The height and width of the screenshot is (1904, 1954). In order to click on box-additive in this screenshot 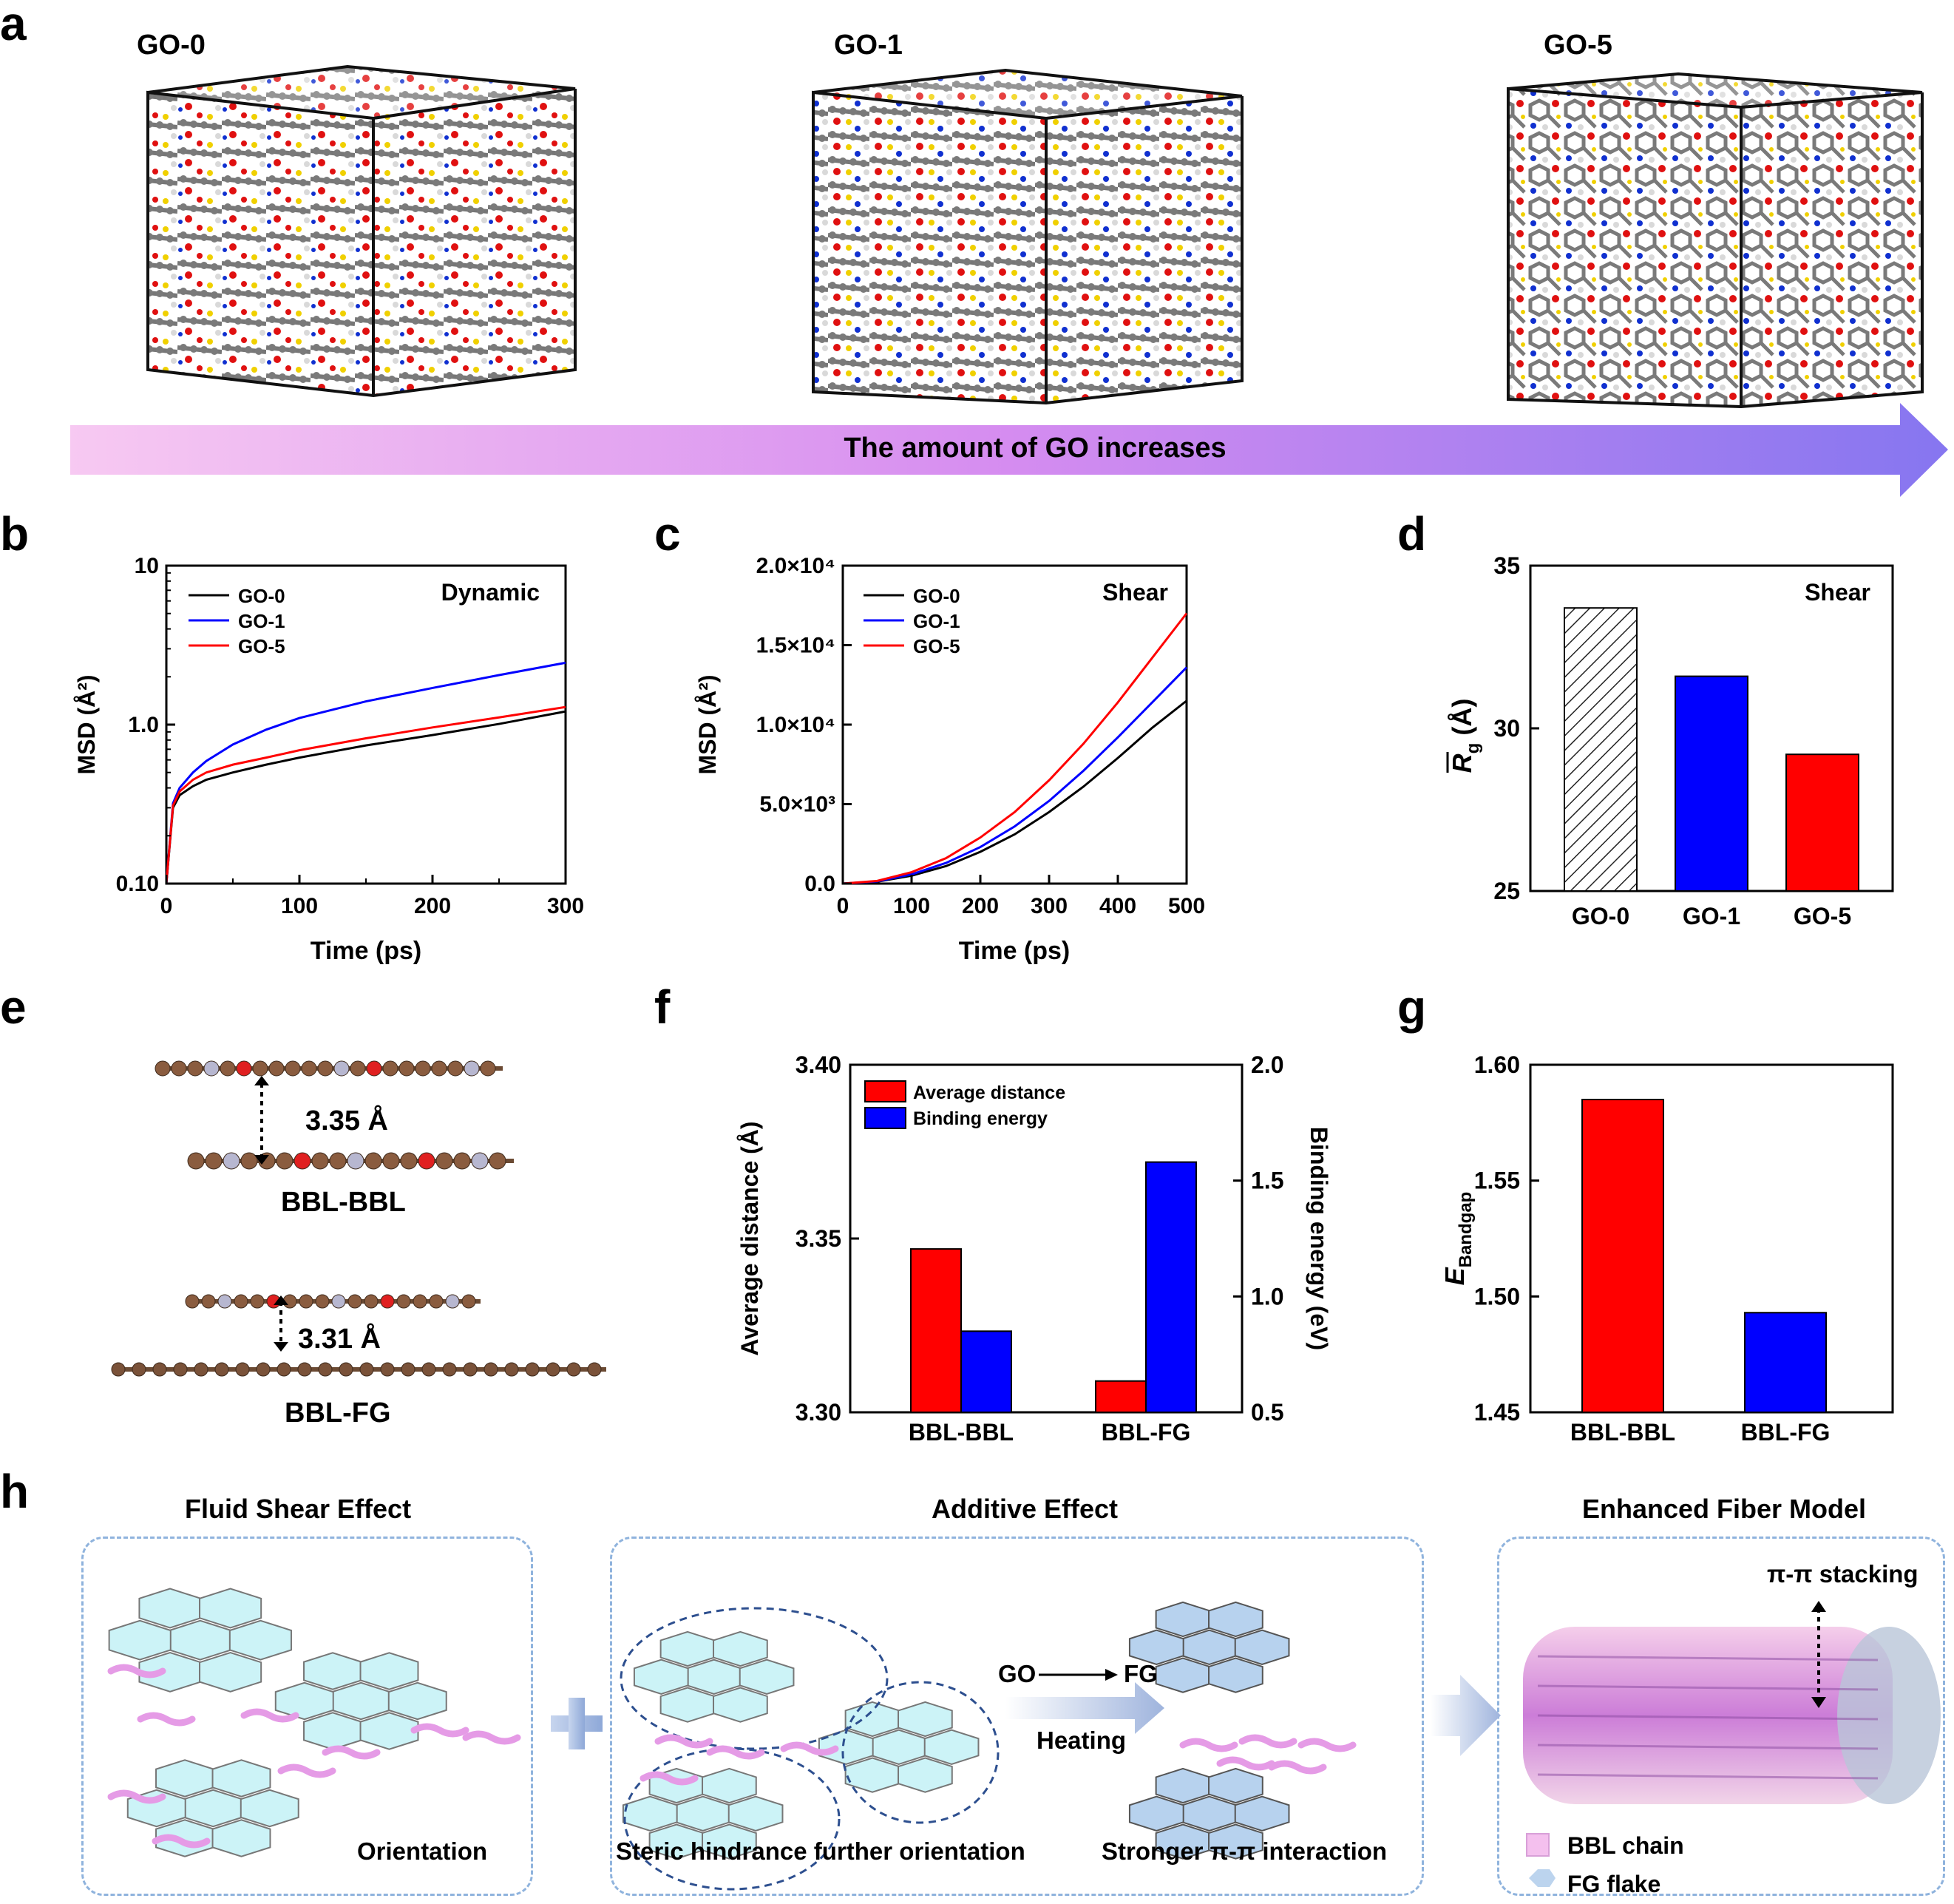, I will do `click(1017, 1717)`.